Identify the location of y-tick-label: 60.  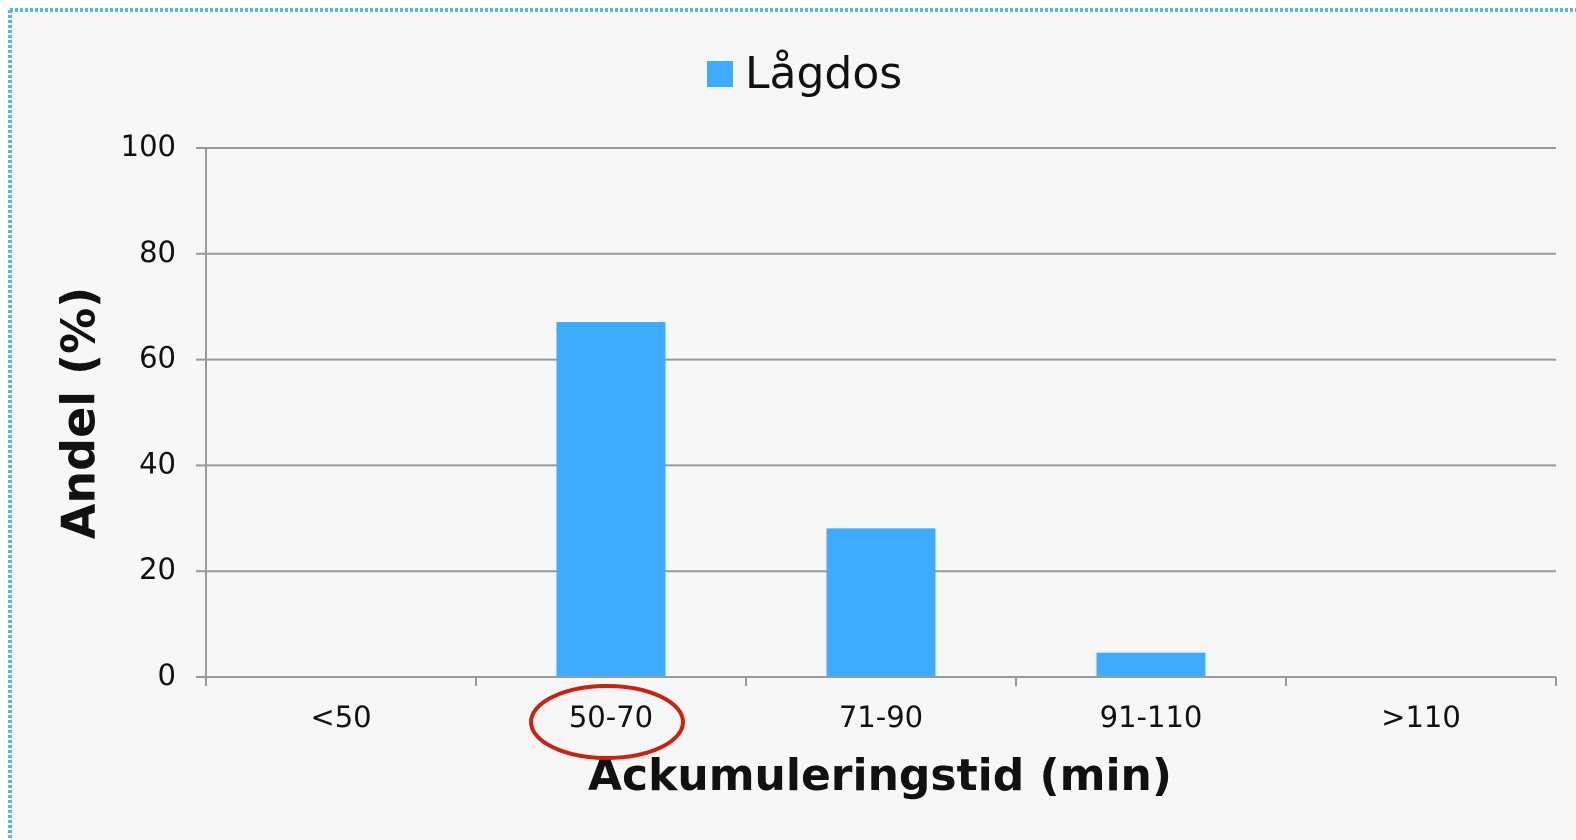
(157, 358).